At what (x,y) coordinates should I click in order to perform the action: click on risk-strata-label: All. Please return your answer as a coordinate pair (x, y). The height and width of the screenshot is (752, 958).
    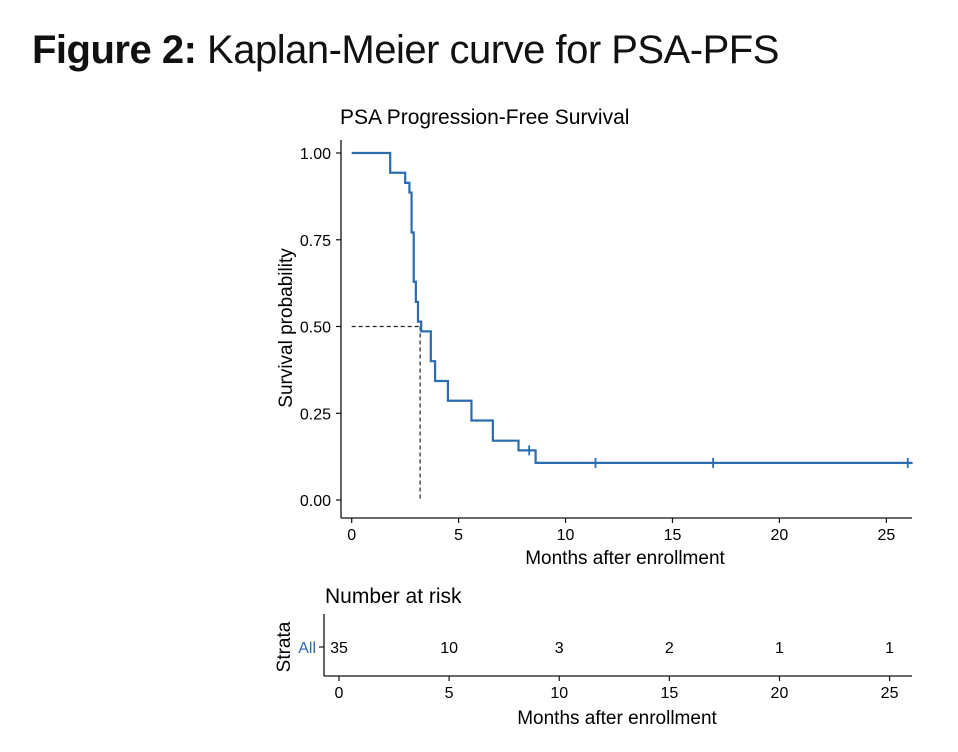
    Looking at the image, I should click on (307, 648).